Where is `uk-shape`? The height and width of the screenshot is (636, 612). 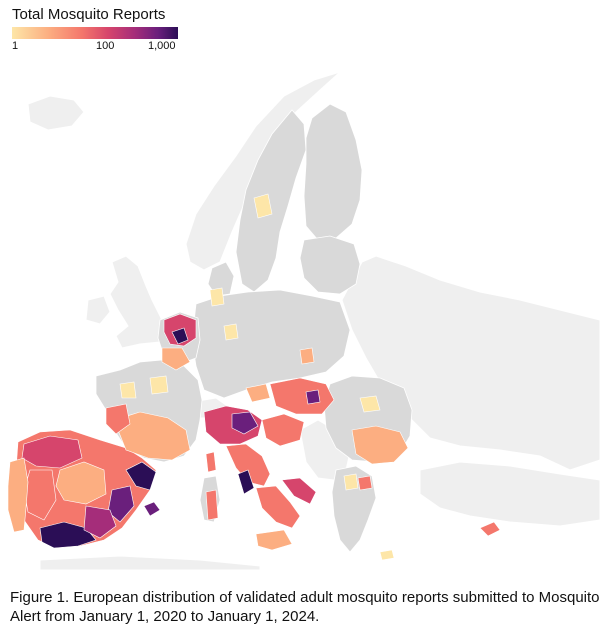
uk-shape is located at coordinates (139, 302).